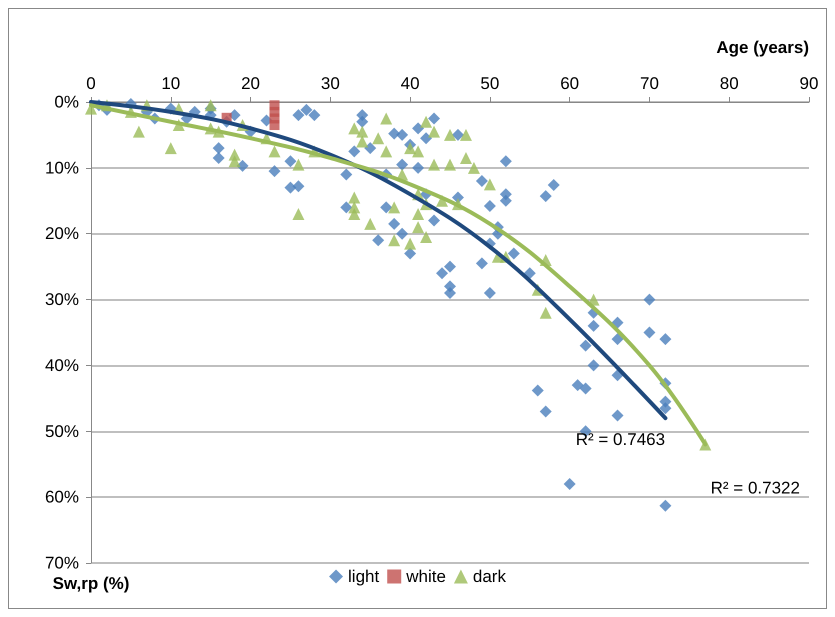  I want to click on x-tick-label: 20, so click(250, 83).